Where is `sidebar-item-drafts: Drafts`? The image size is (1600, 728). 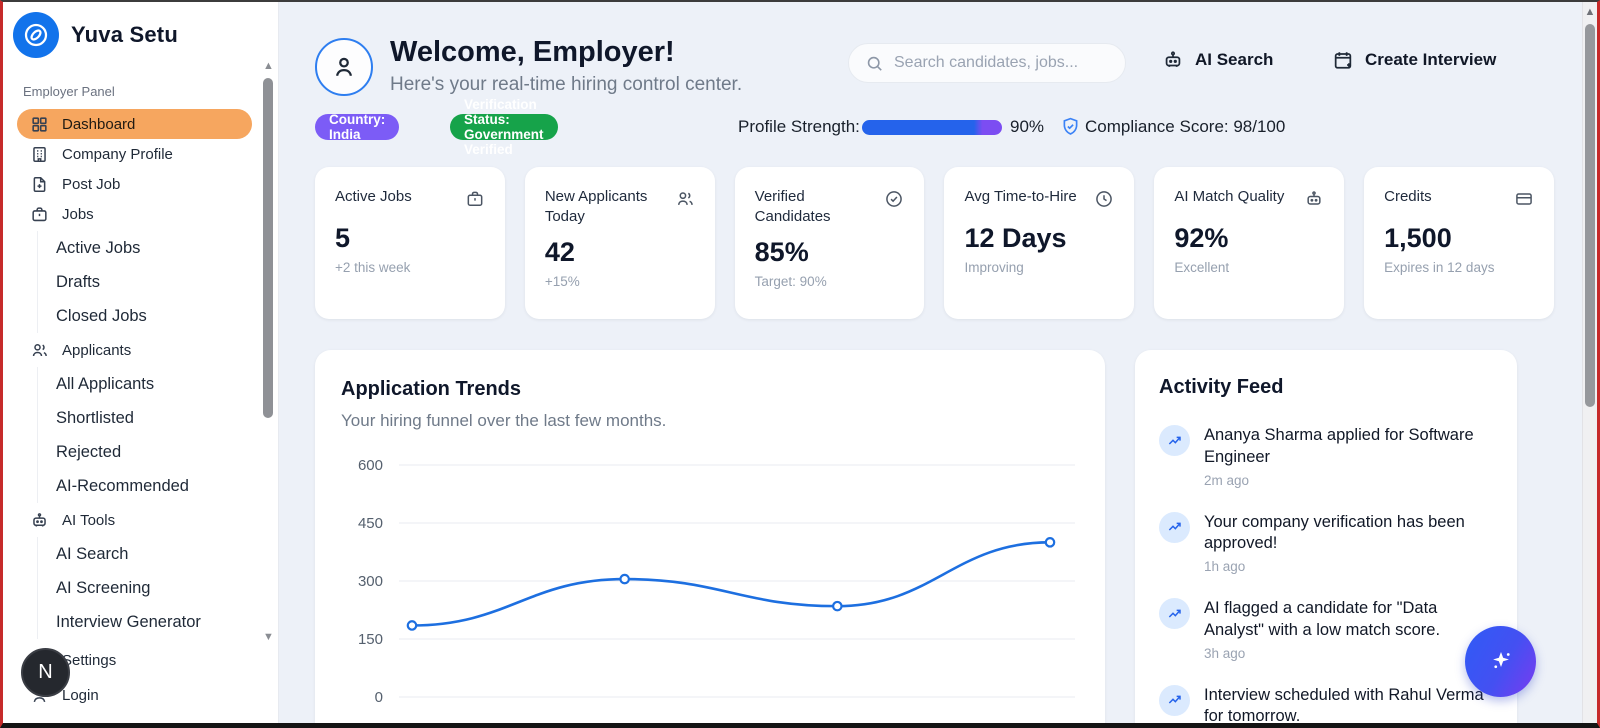
sidebar-item-drafts: Drafts is located at coordinates (148, 282).